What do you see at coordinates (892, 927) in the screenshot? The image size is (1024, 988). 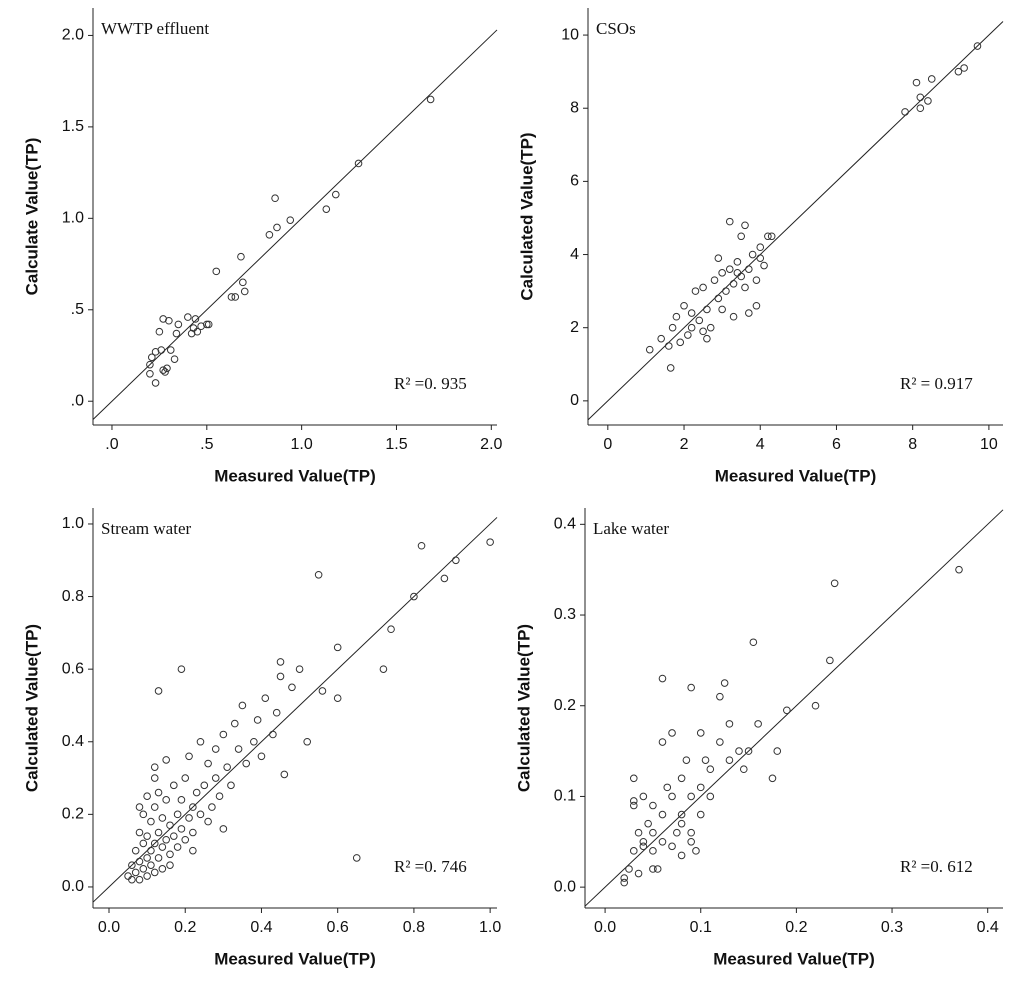 I see `x-tick-label: 0.3` at bounding box center [892, 927].